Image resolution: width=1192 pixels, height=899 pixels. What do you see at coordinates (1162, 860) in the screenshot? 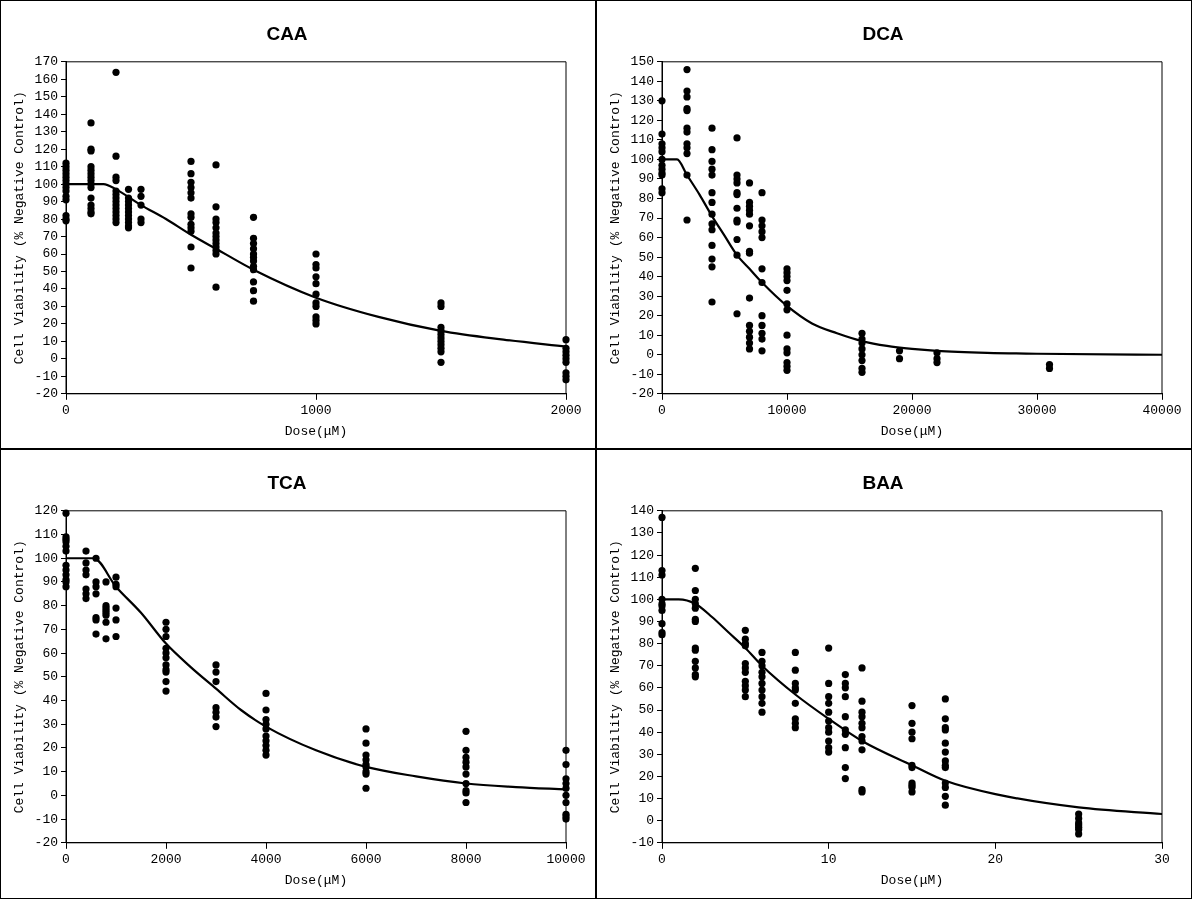
I see `x-tick-label: 30` at bounding box center [1162, 860].